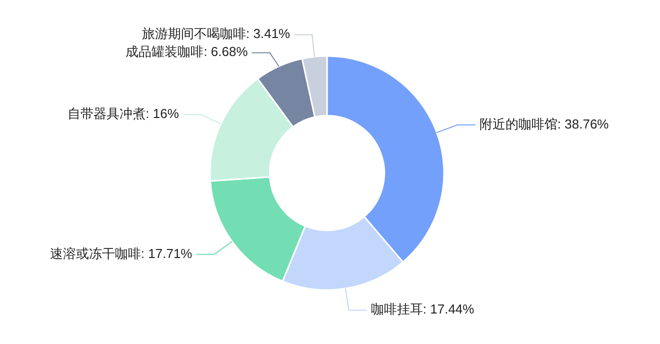  Describe the element at coordinates (422, 309) in the screenshot. I see `slice-label: 咖啡挂耳: 17.44%` at that location.